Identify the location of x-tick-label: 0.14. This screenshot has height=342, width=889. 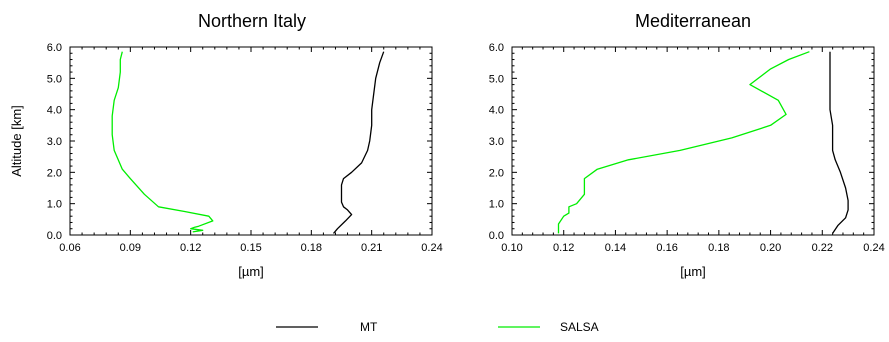
(615, 248).